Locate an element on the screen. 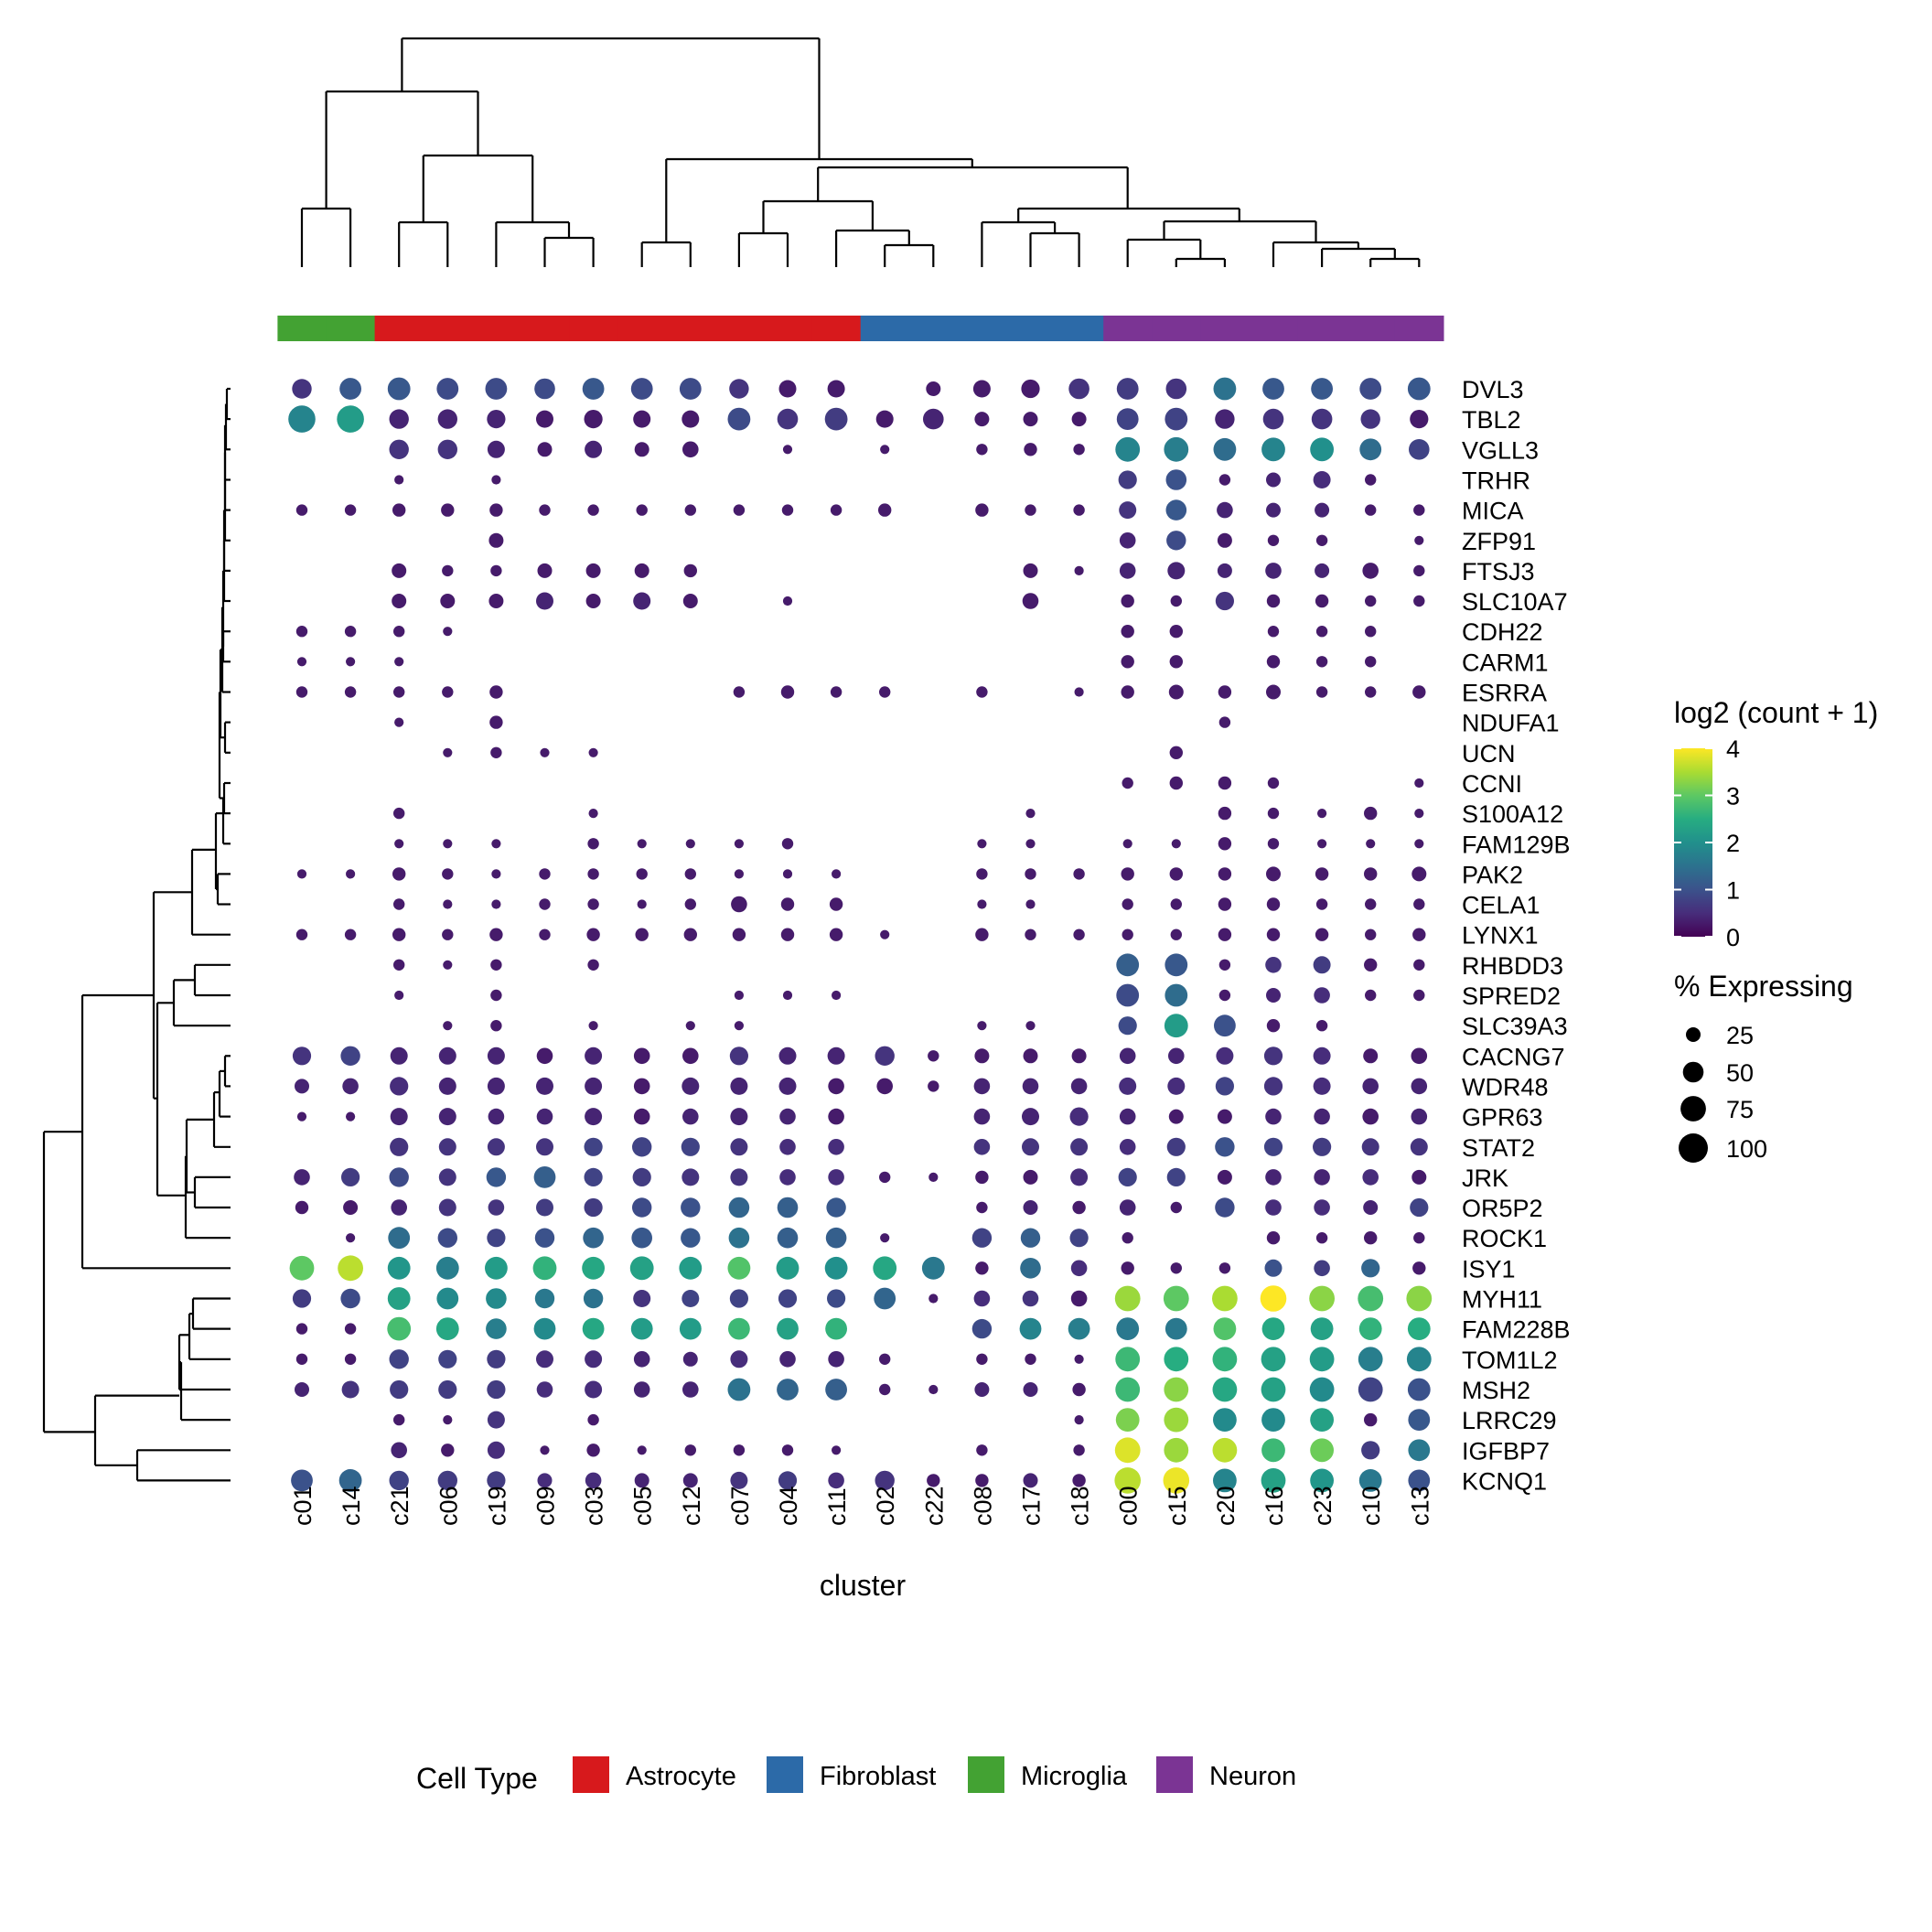 The image size is (1932, 1932). dot-STAT2-c08 is located at coordinates (982, 1147).